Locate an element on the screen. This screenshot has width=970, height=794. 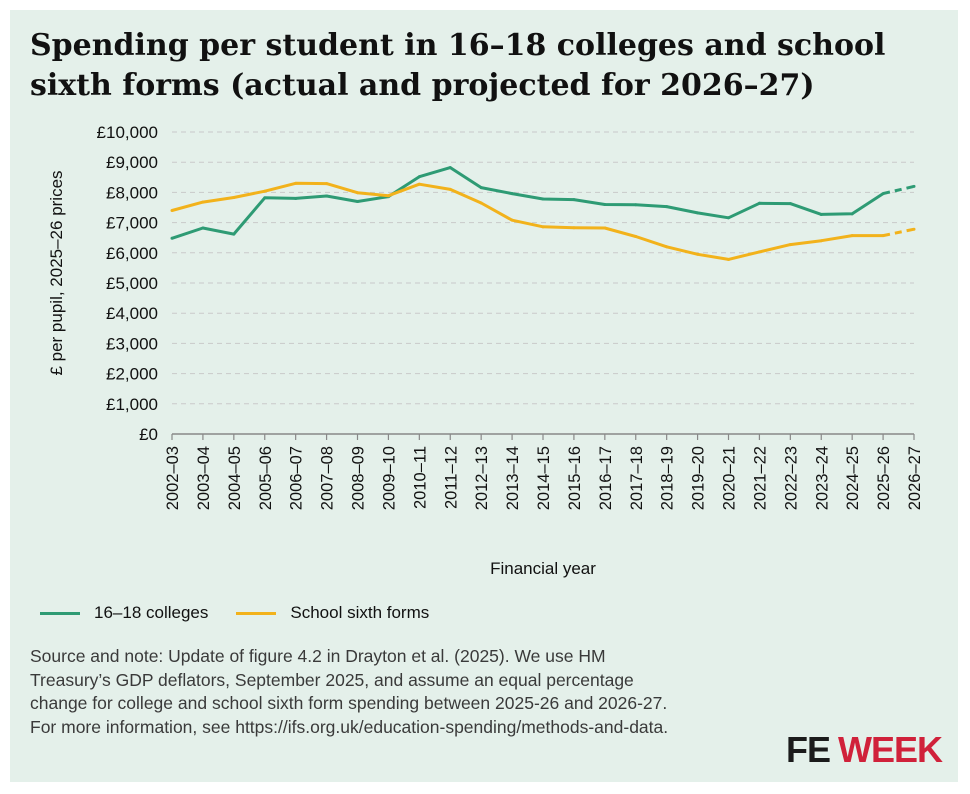
fe-week-logo: FE WEEK is located at coordinates (864, 749).